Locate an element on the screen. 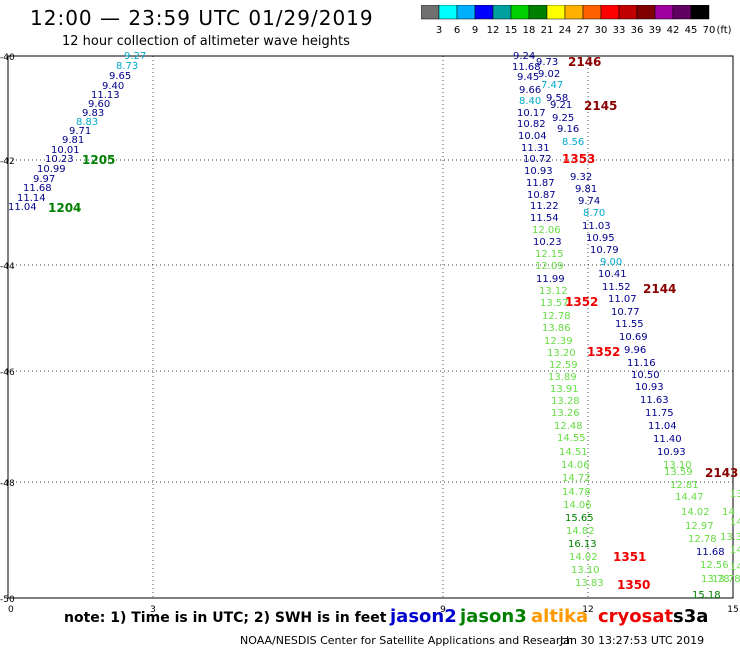 The image size is (740, 650). legend-label: 18 is located at coordinates (529, 30).